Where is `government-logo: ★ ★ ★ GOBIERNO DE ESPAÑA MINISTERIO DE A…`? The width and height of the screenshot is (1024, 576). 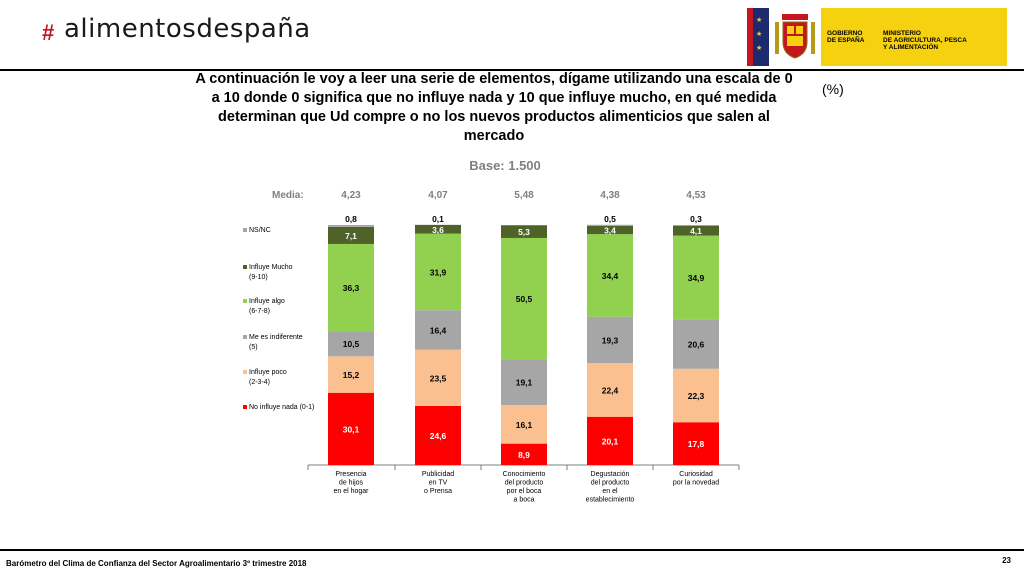
government-logo: ★ ★ ★ GOBIERNO DE ESPAÑA MINISTERIO DE A… is located at coordinates (877, 37).